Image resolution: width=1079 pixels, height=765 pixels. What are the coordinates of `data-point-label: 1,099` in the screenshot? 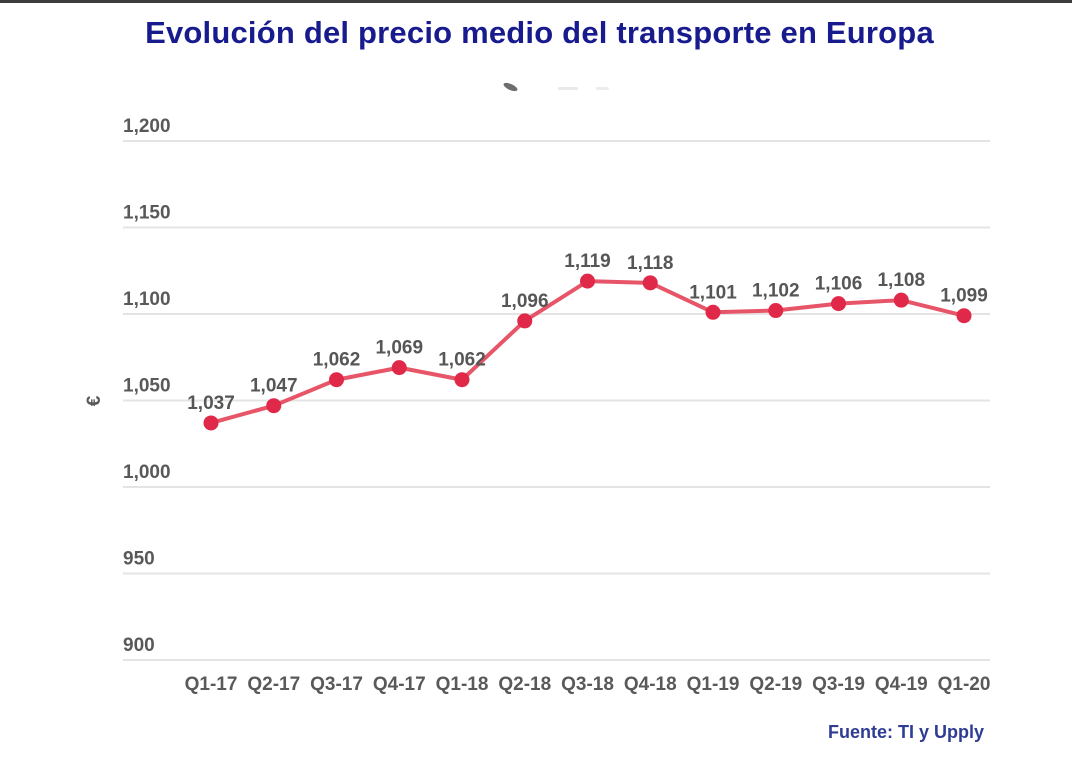 It's located at (964, 296).